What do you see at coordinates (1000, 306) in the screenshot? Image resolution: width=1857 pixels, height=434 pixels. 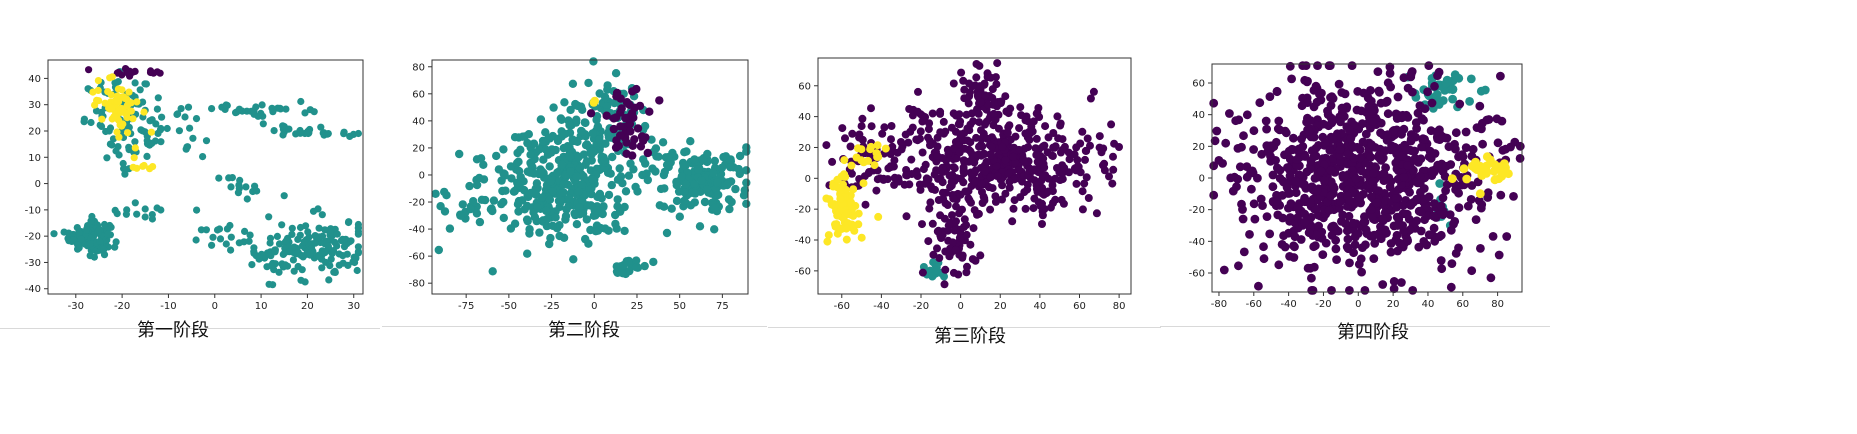 I see `x-tick-label: 20` at bounding box center [1000, 306].